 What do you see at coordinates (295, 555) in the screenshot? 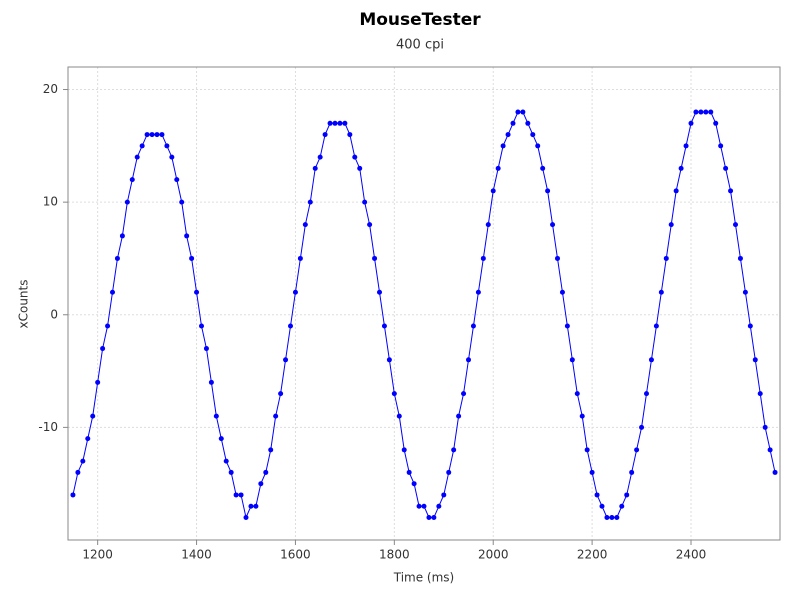
I see `x-tick-label: 1600` at bounding box center [295, 555].